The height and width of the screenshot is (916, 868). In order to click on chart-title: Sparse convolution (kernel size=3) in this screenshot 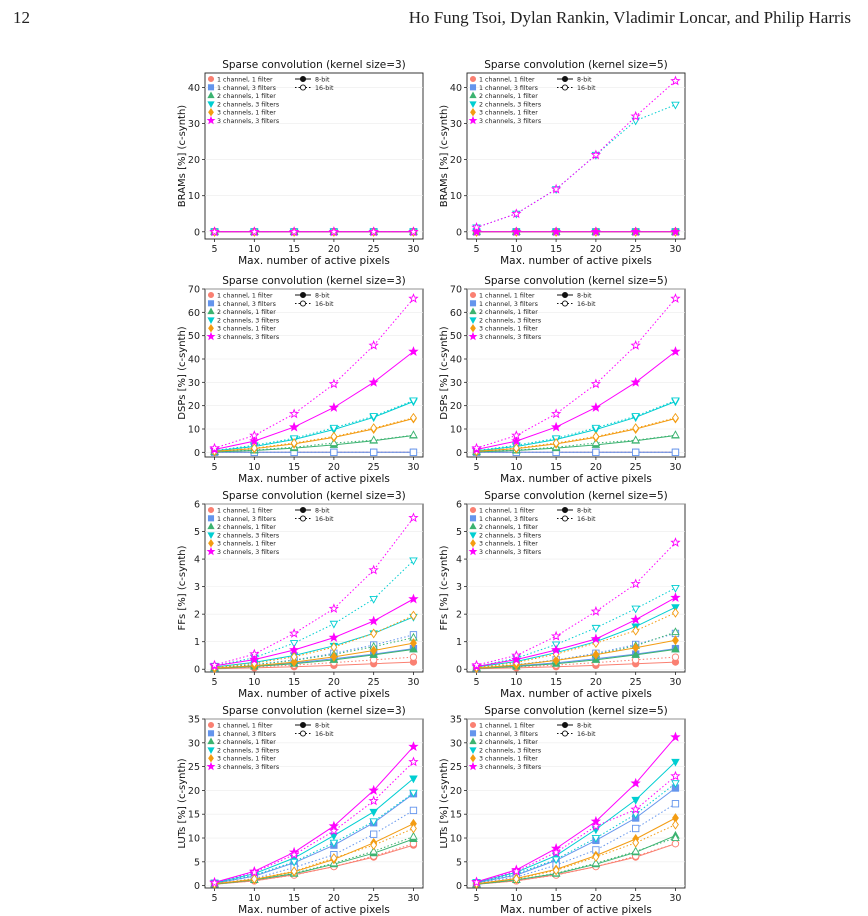, I will do `click(314, 496)`.